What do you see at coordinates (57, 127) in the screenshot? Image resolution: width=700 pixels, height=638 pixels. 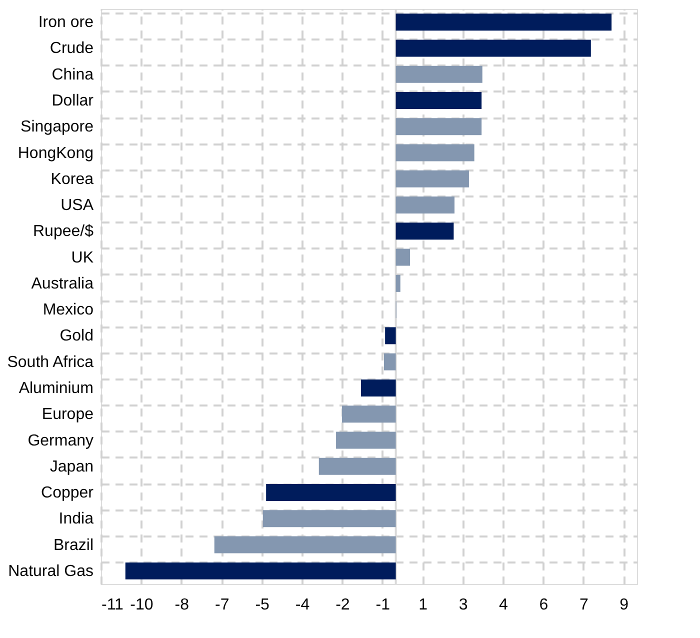 I see `y-tick-label: Singapore` at bounding box center [57, 127].